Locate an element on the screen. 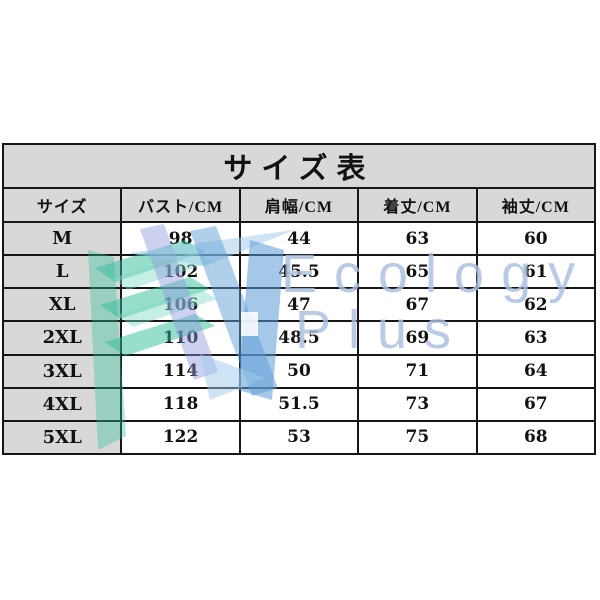  size-label: 3XL is located at coordinates (62, 371).